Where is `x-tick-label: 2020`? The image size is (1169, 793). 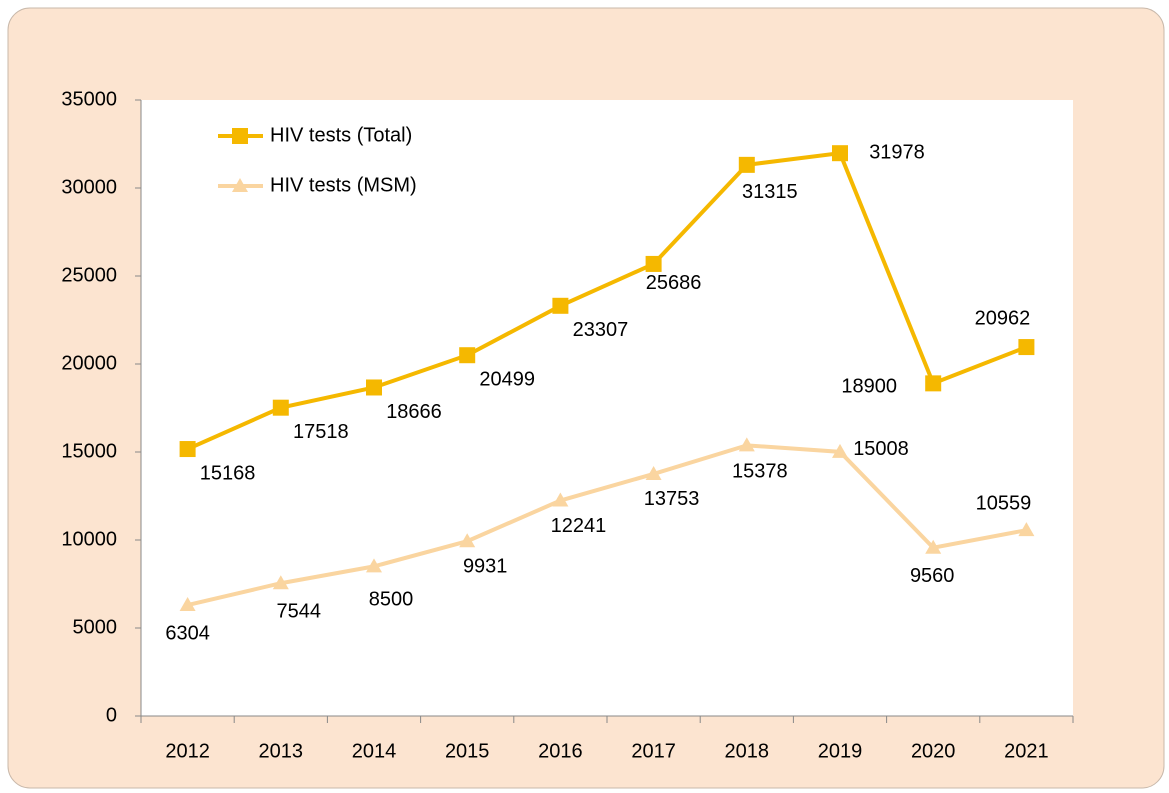
x-tick-label: 2020 is located at coordinates (933, 751).